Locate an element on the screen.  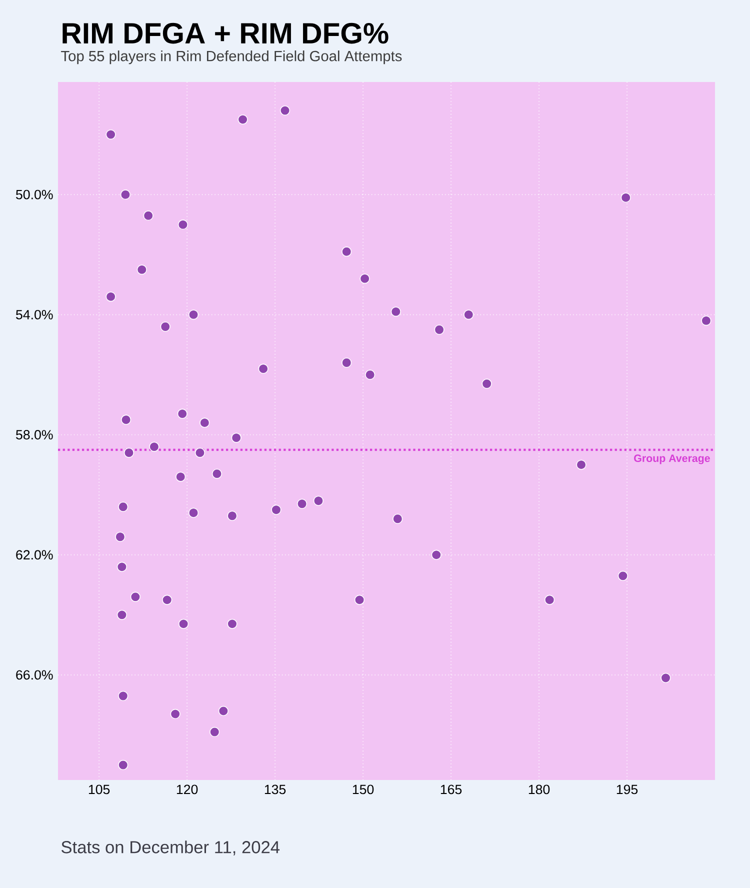
y-tick-label: 62.0% is located at coordinates (34, 555).